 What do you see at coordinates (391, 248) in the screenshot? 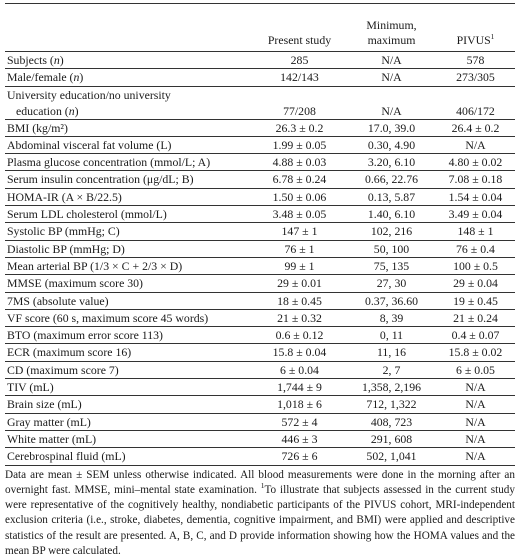
I see `cell-min-max: 50, 100` at bounding box center [391, 248].